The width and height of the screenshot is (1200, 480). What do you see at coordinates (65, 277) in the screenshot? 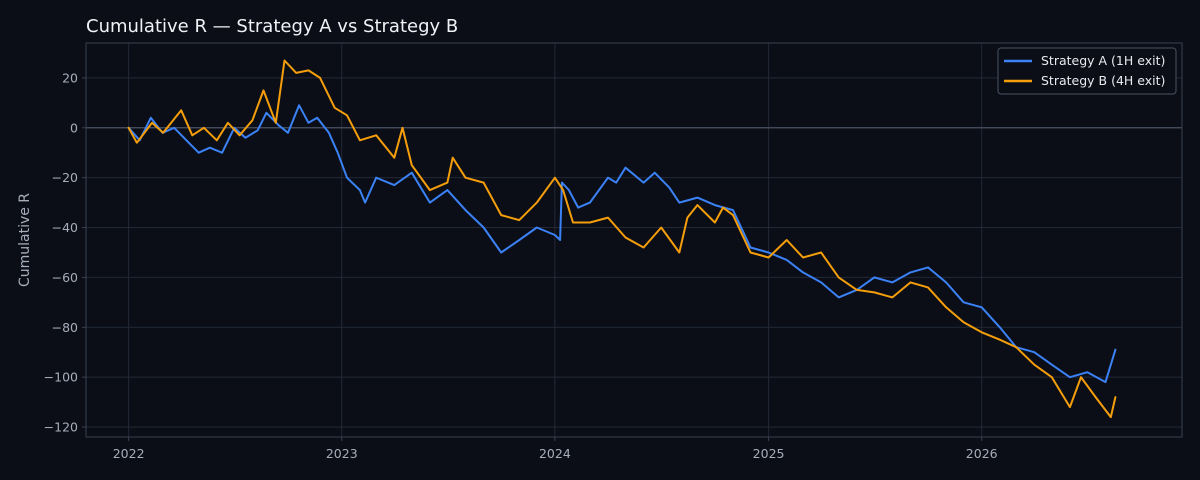
I see `y-tick-label: −60` at bounding box center [65, 277].